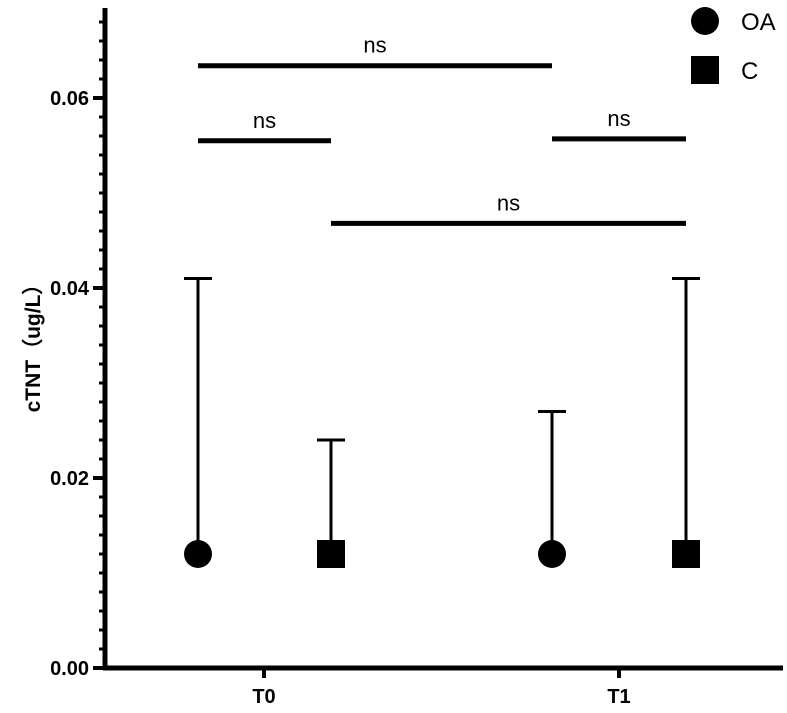  What do you see at coordinates (758, 22) in the screenshot?
I see `legend-label-oa: OA` at bounding box center [758, 22].